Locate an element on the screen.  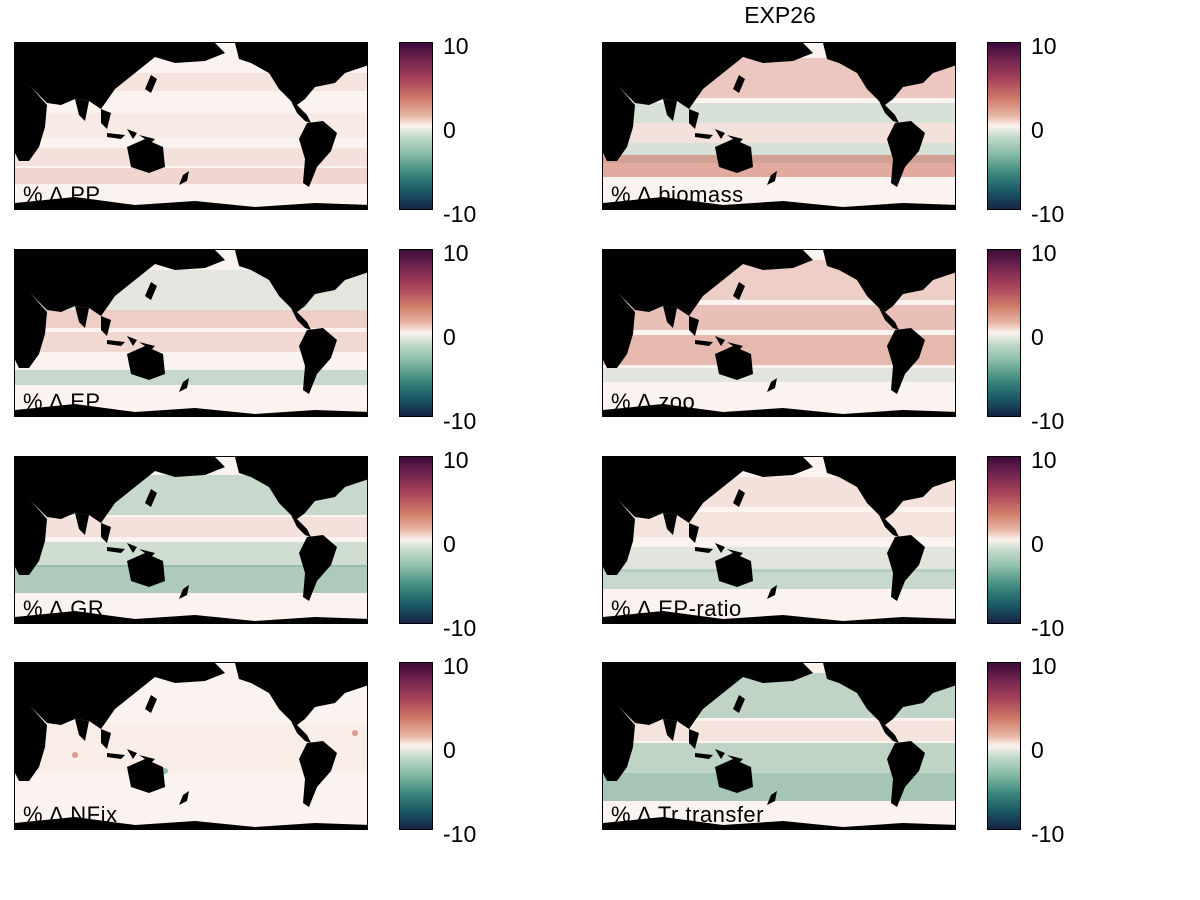
map-panel-ep-ratio: % ∆ EP-ratio is located at coordinates (779, 540).